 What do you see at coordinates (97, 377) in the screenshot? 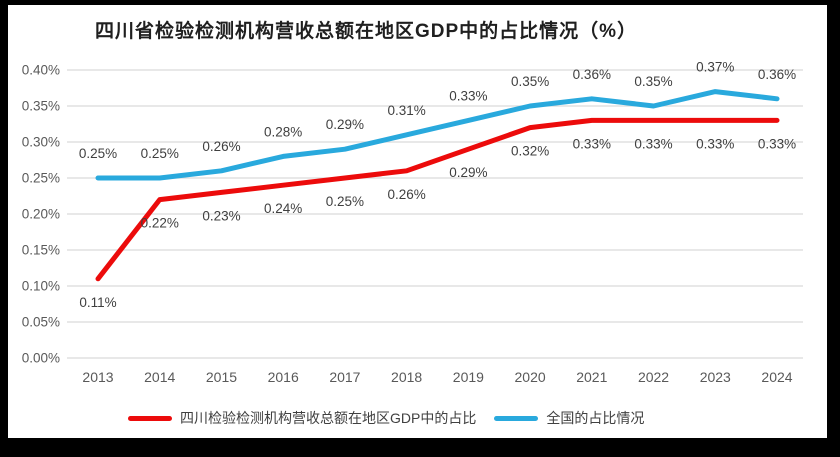
I see `x-tick-label: 2013` at bounding box center [97, 377].